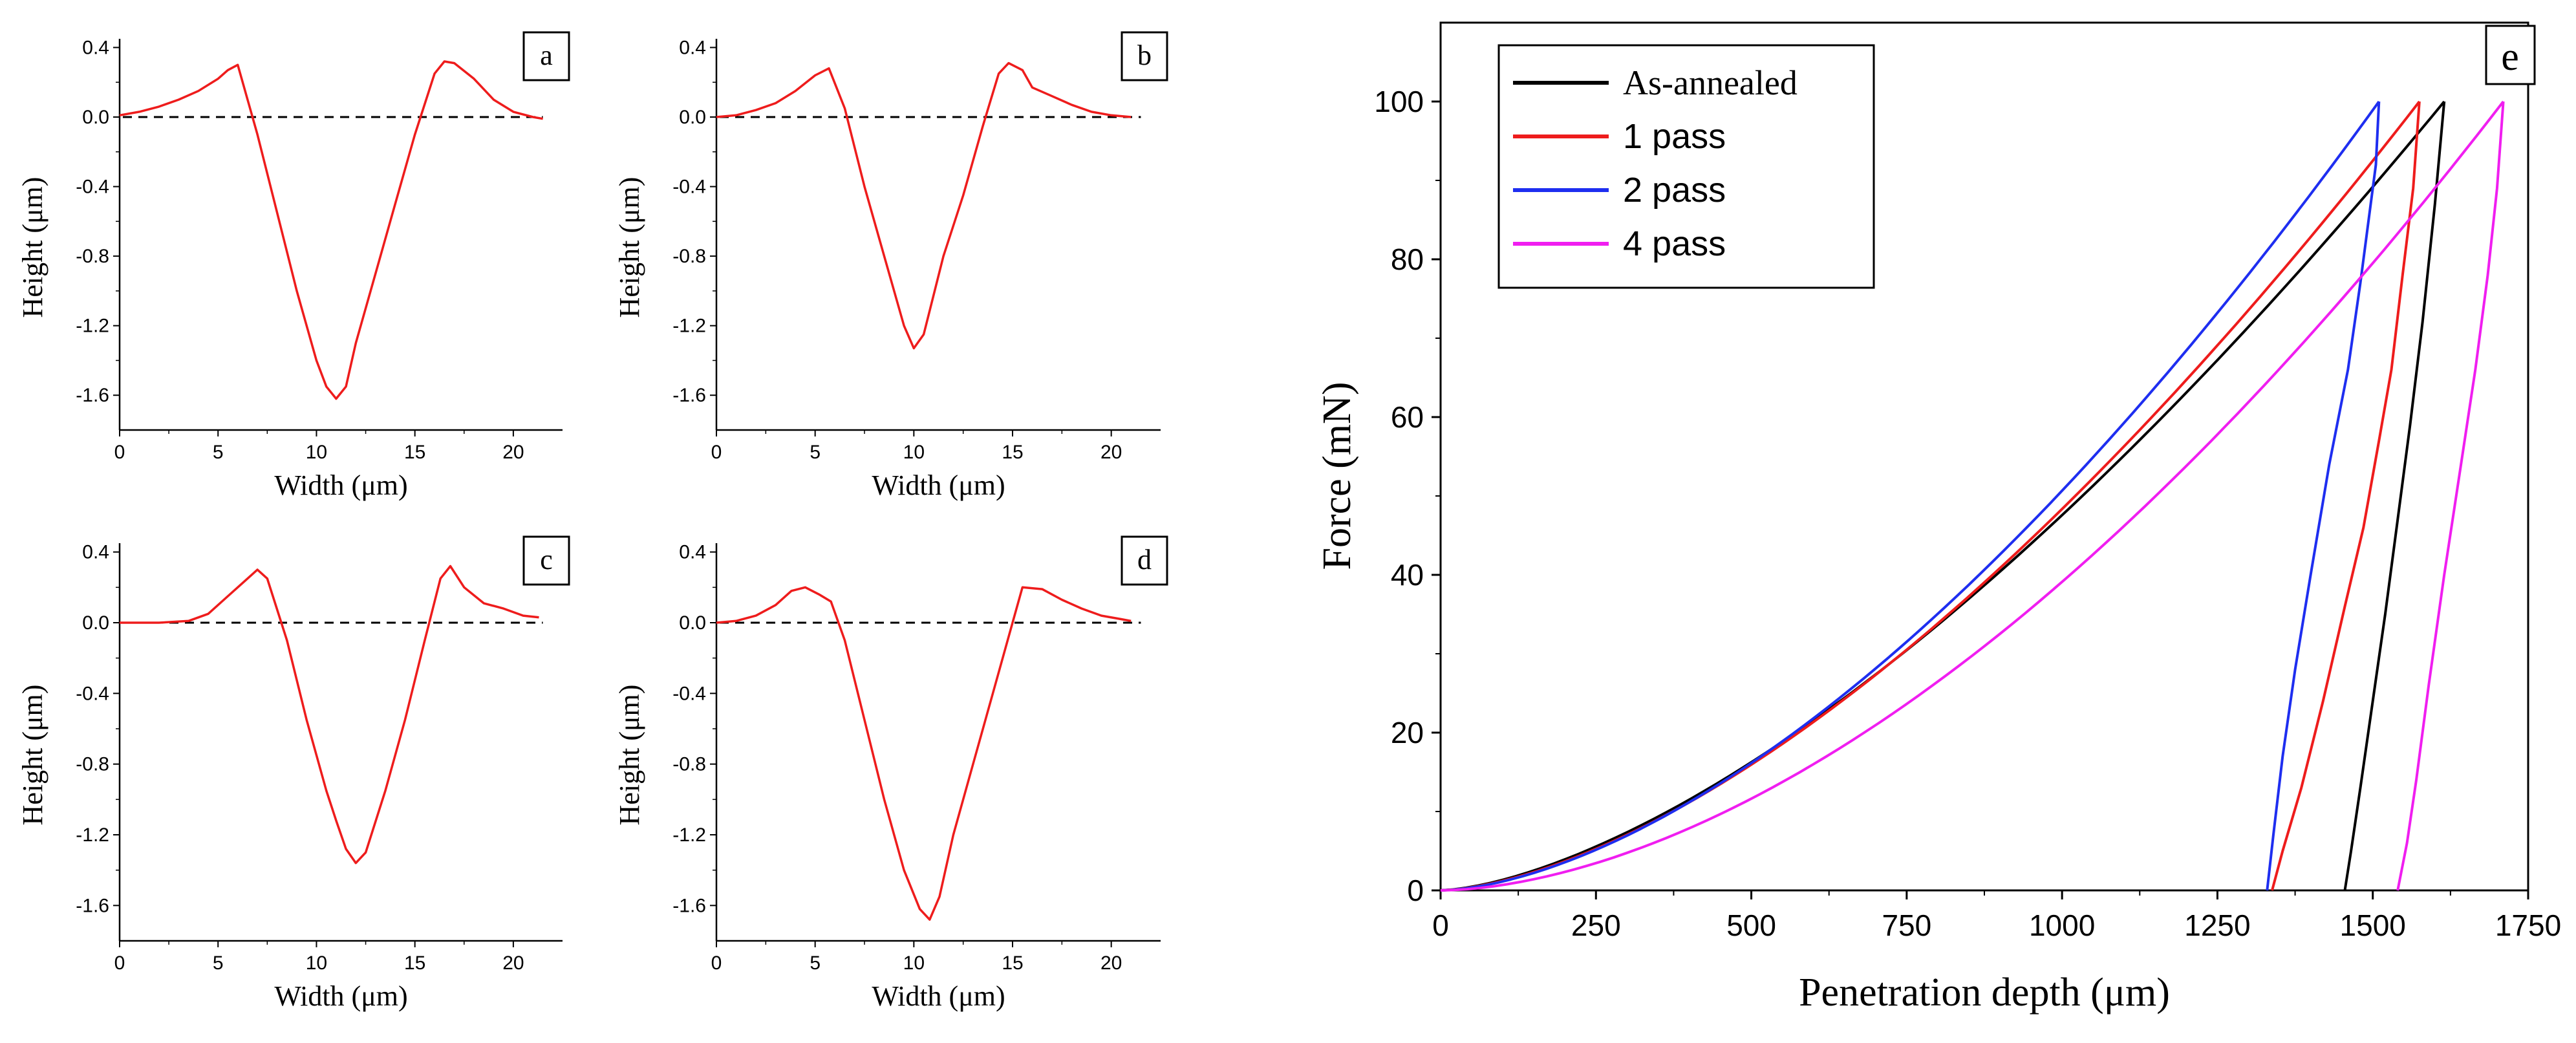 The height and width of the screenshot is (1043, 2576). I want to click on x-tick-label: 500, so click(1751, 925).